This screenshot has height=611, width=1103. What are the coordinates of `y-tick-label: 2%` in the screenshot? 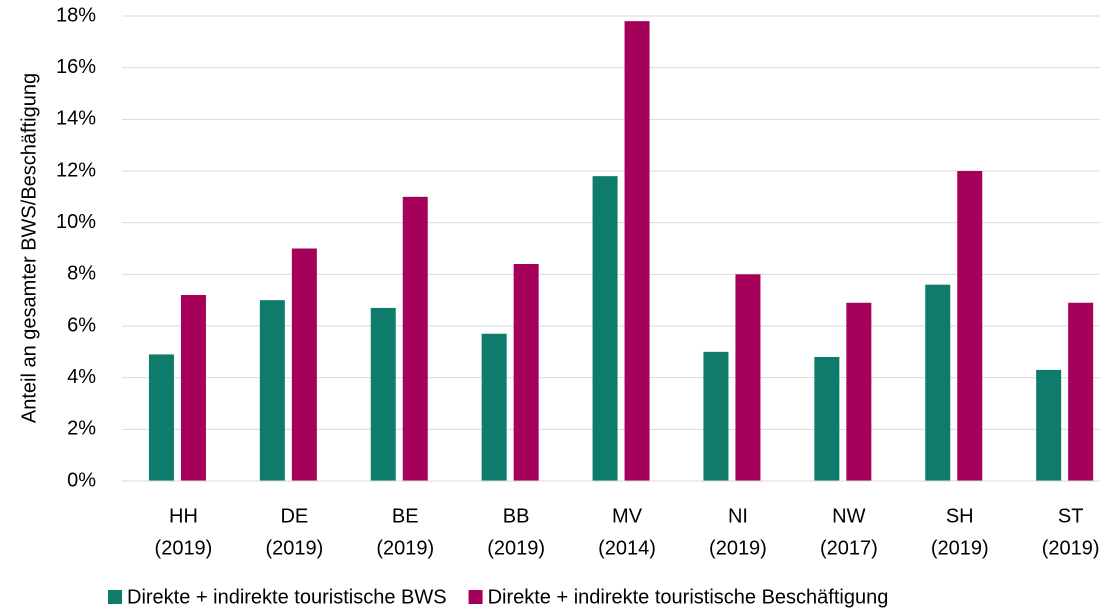 It's located at (81, 429).